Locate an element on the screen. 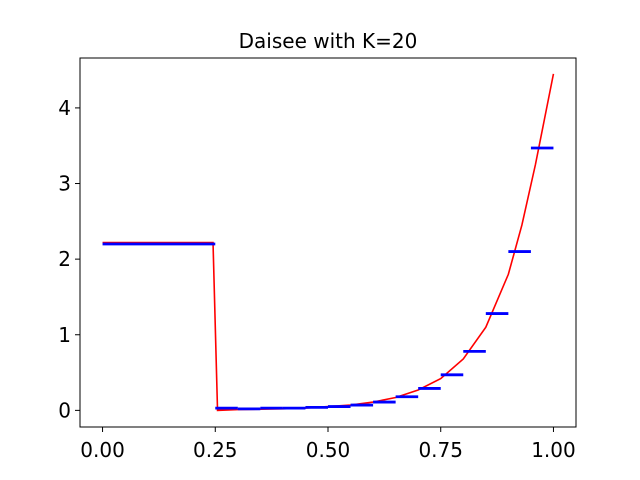  y-tick-label-3: 3 is located at coordinates (64, 184).